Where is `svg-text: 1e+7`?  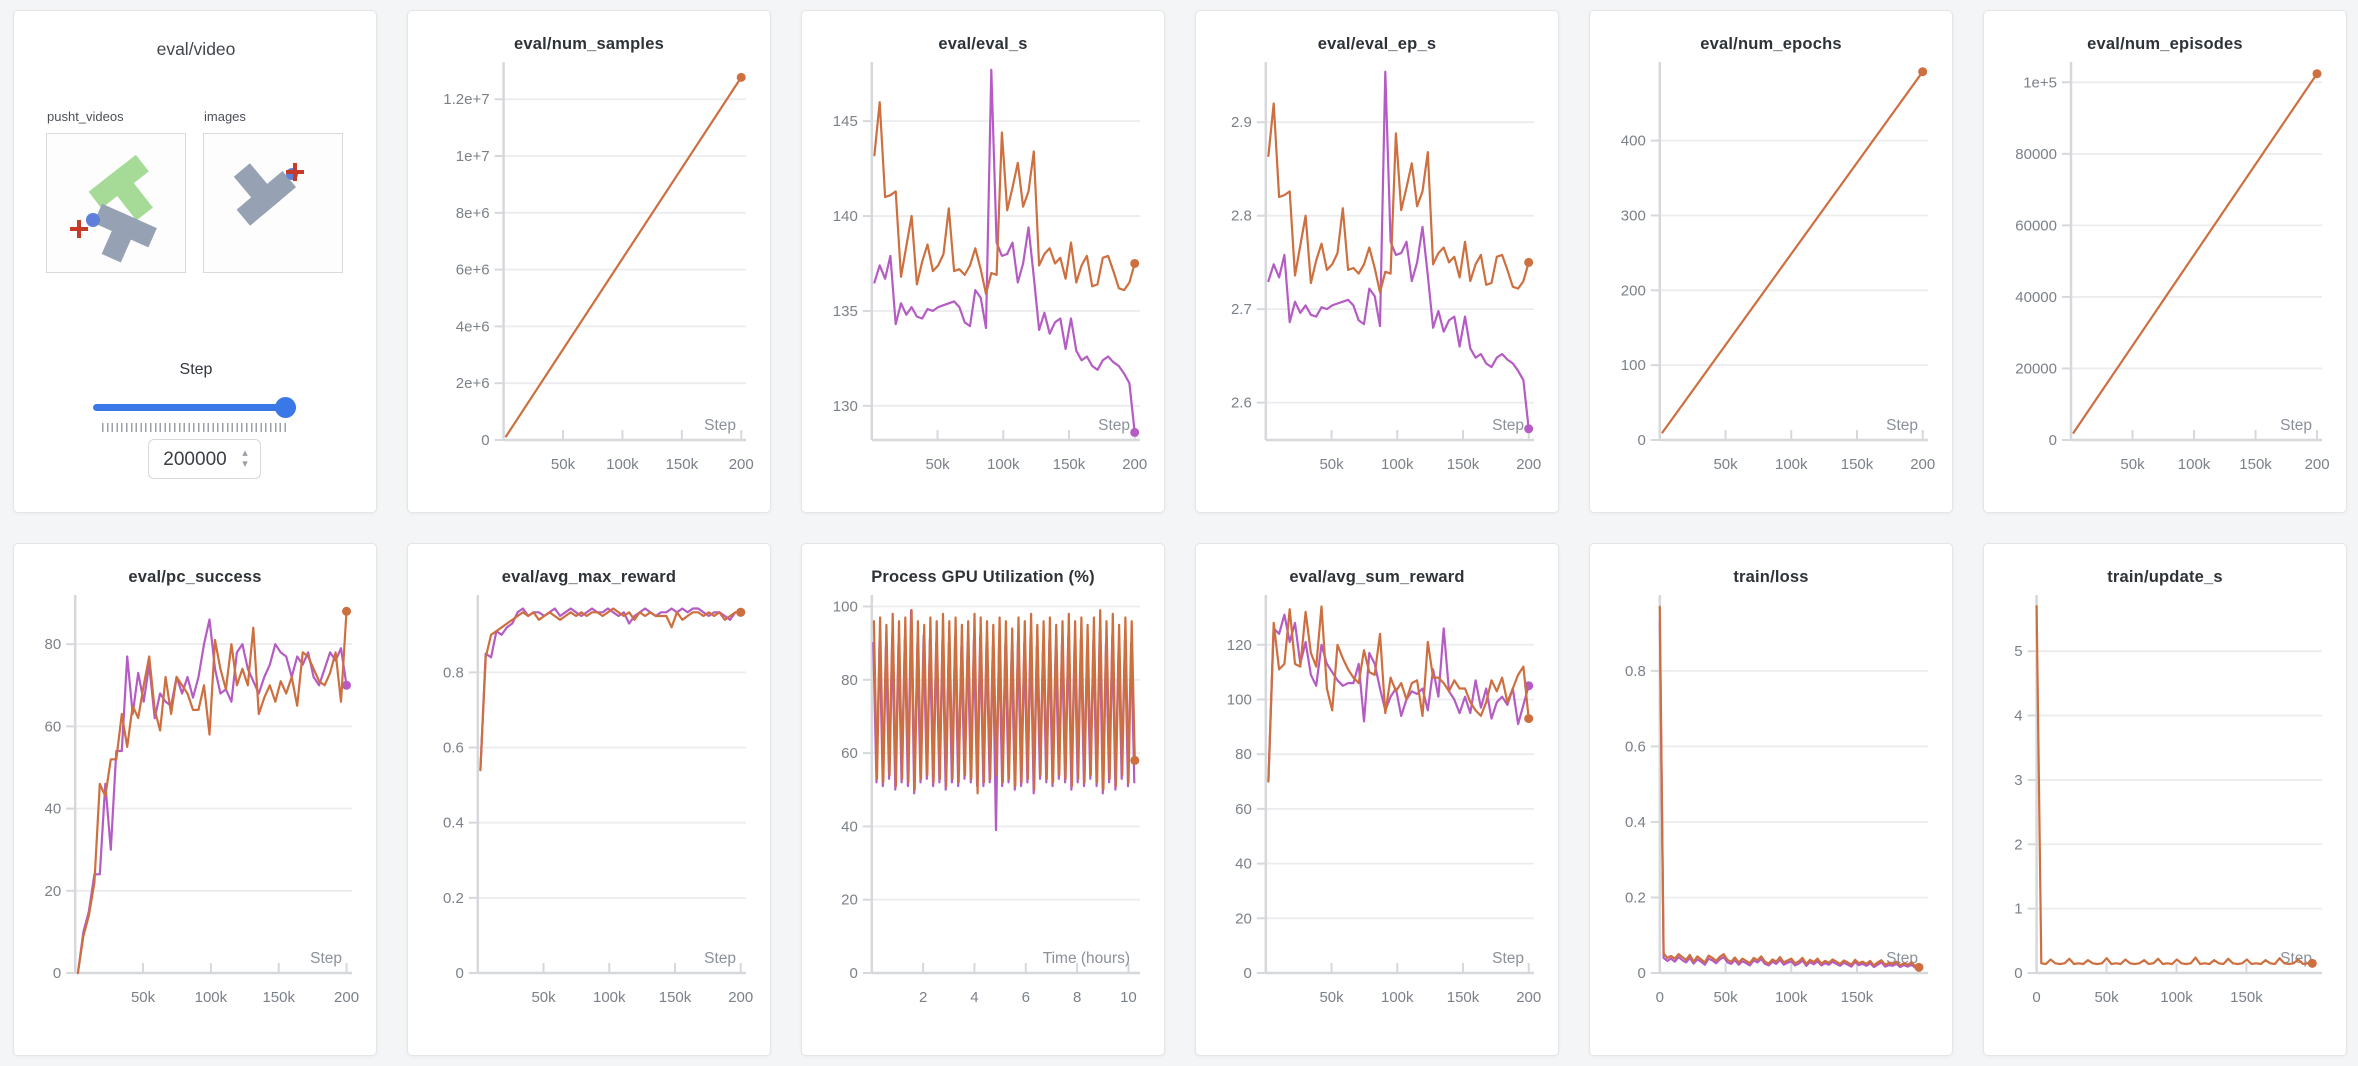
svg-text: 1e+7 is located at coordinates (473, 156).